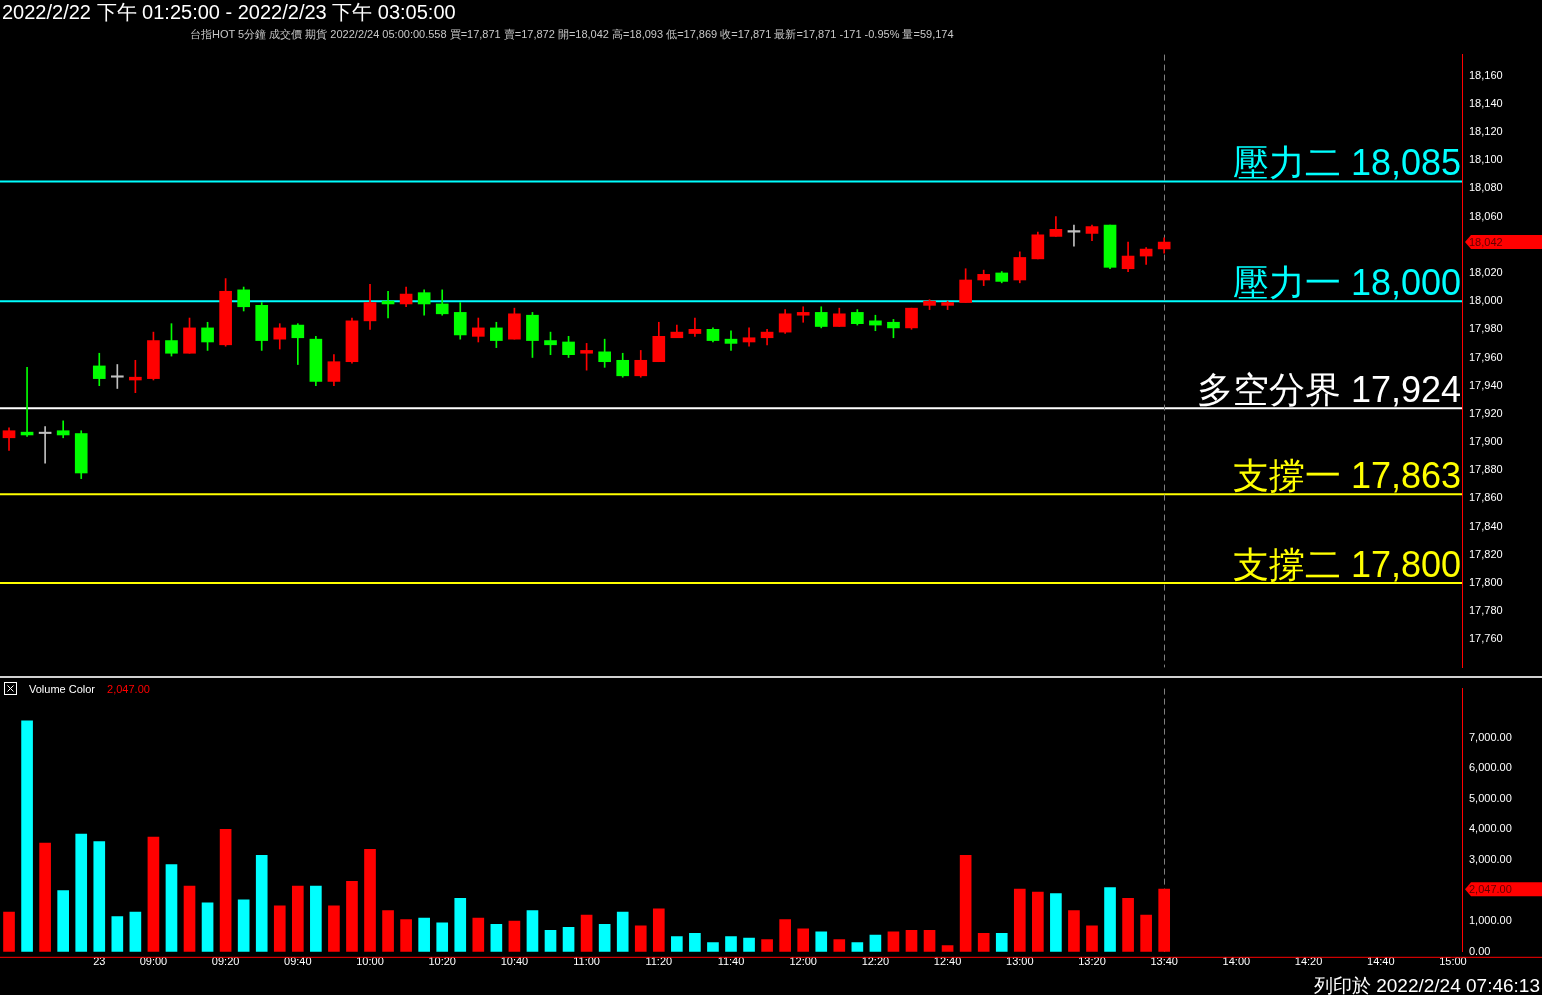 The width and height of the screenshot is (1542, 995). I want to click on y-tick-label: 17,980, so click(1486, 328).